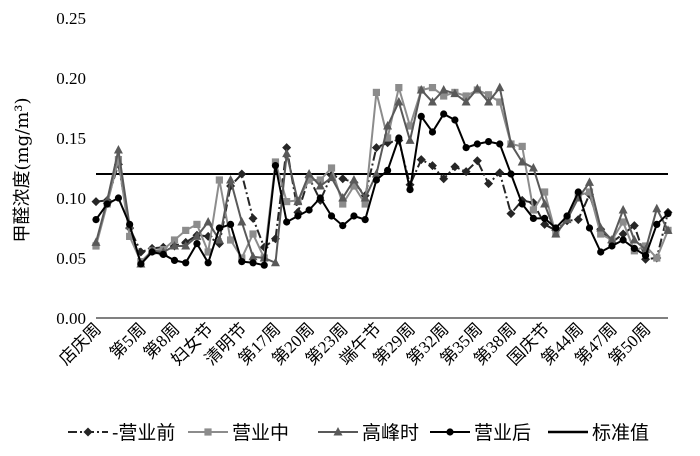 The height and width of the screenshot is (456, 700). I want to click on y-tick-label: 0.00, so click(71, 318).